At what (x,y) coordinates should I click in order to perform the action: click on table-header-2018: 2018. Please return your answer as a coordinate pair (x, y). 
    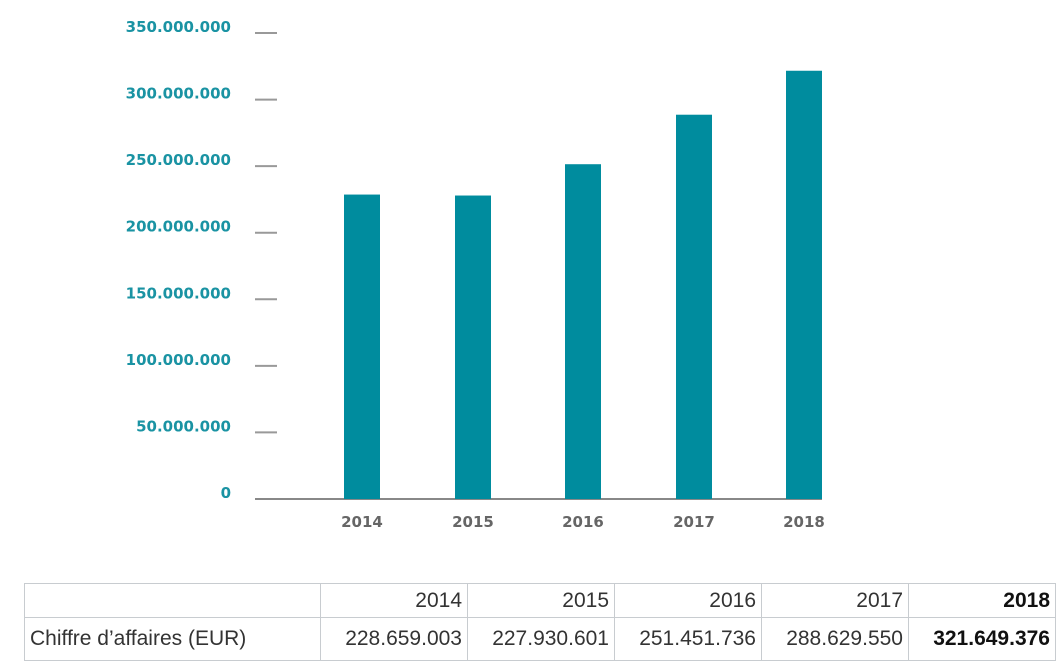
    Looking at the image, I should click on (982, 600).